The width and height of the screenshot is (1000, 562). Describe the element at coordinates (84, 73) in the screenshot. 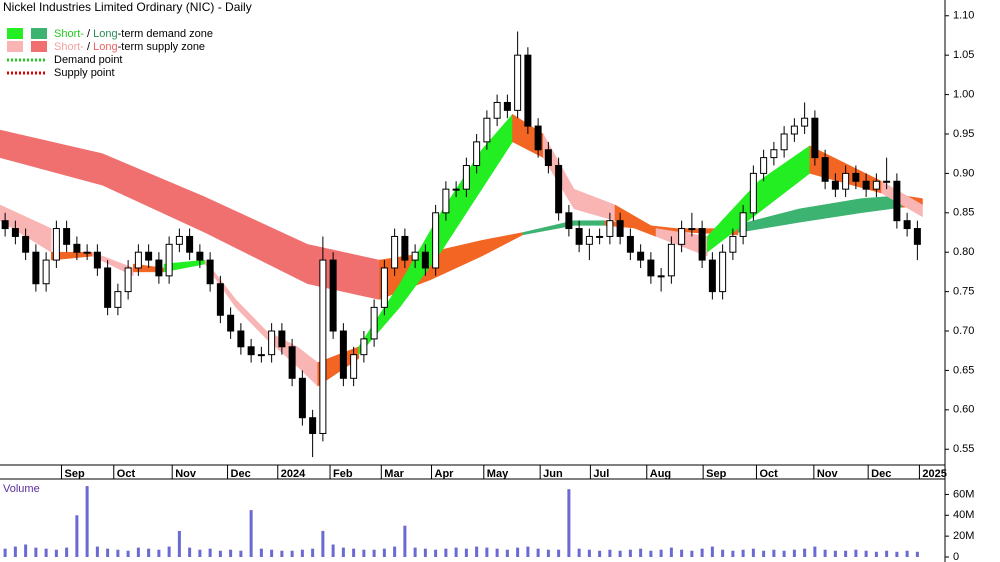

I see `legend-text-part: Supply point` at that location.